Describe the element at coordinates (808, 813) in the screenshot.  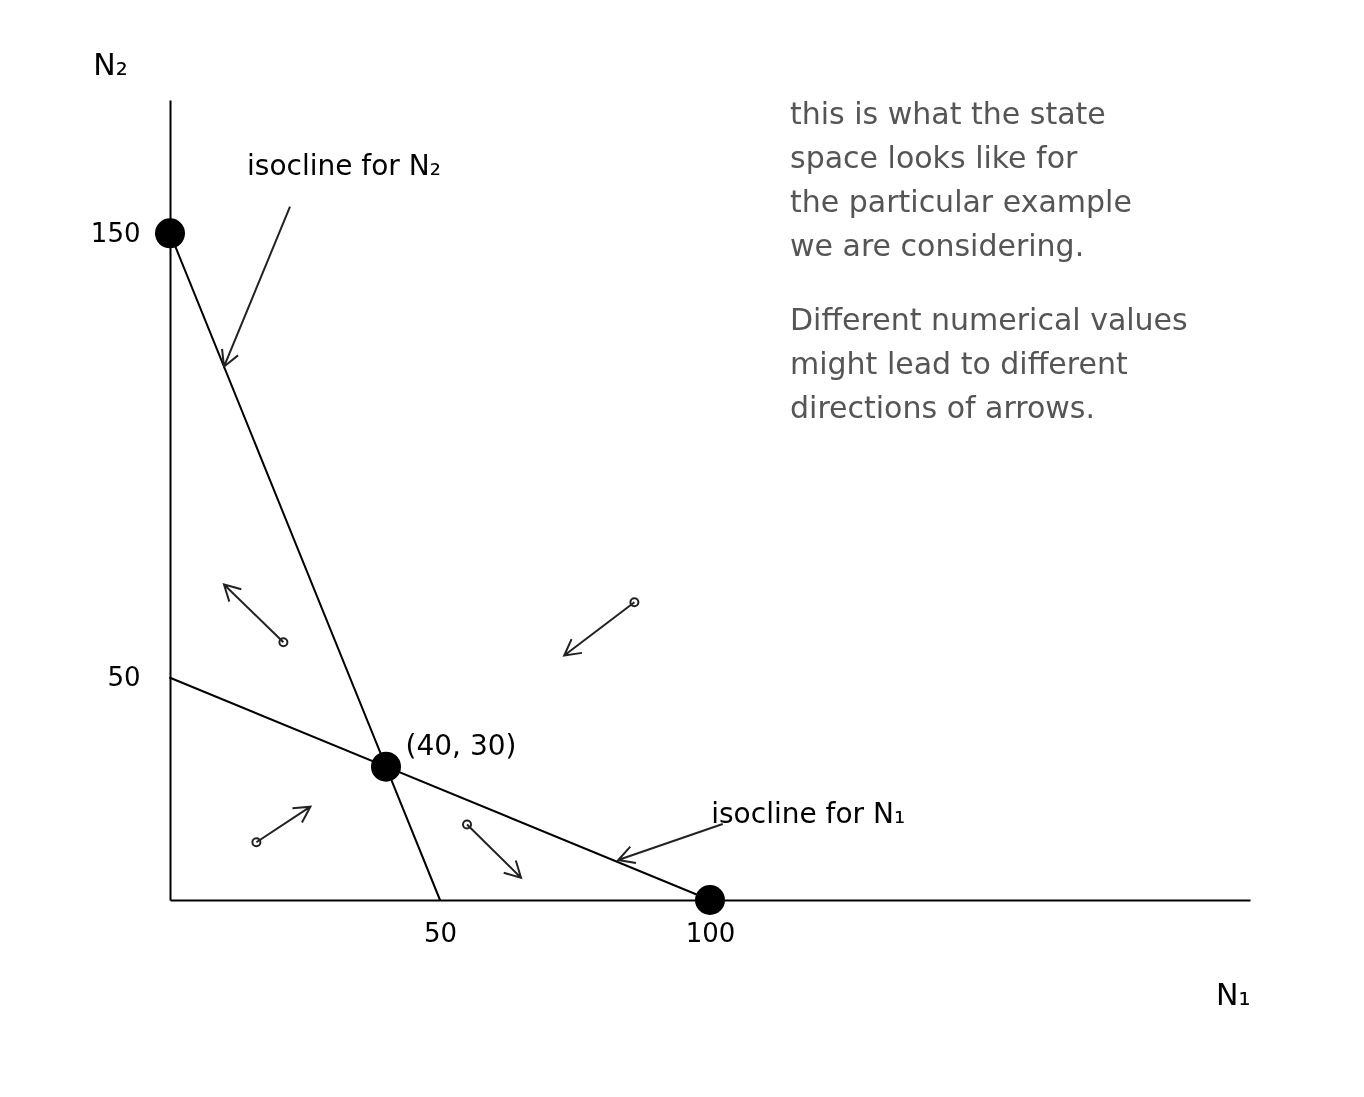
I see `annotation: isocline for N₁` at that location.